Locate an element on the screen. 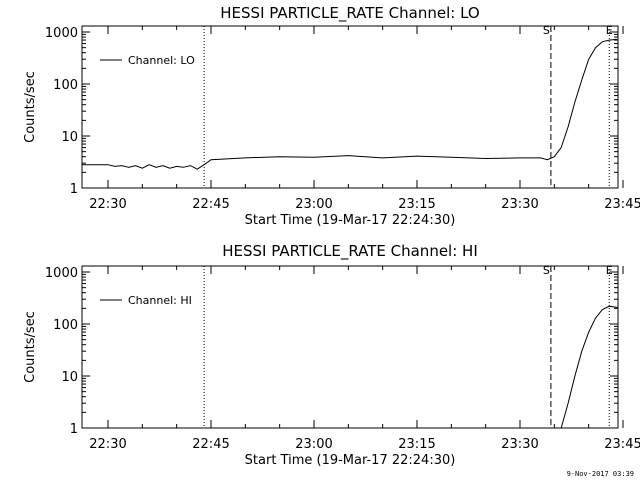  series-line is located at coordinates (589, 366).